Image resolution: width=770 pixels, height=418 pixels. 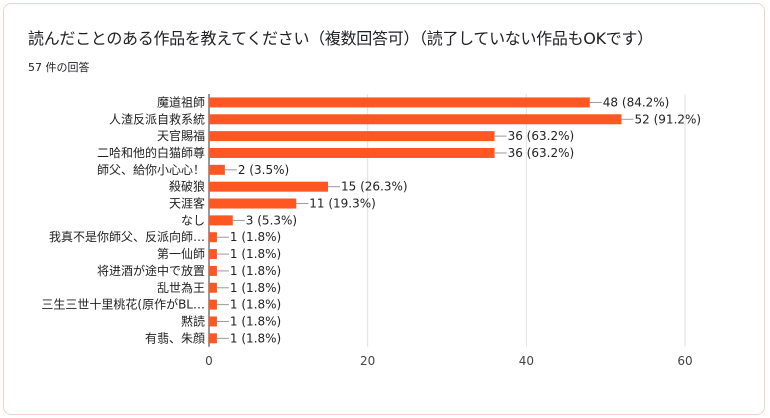 I want to click on category-label: 魔道祖師, so click(x=181, y=101).